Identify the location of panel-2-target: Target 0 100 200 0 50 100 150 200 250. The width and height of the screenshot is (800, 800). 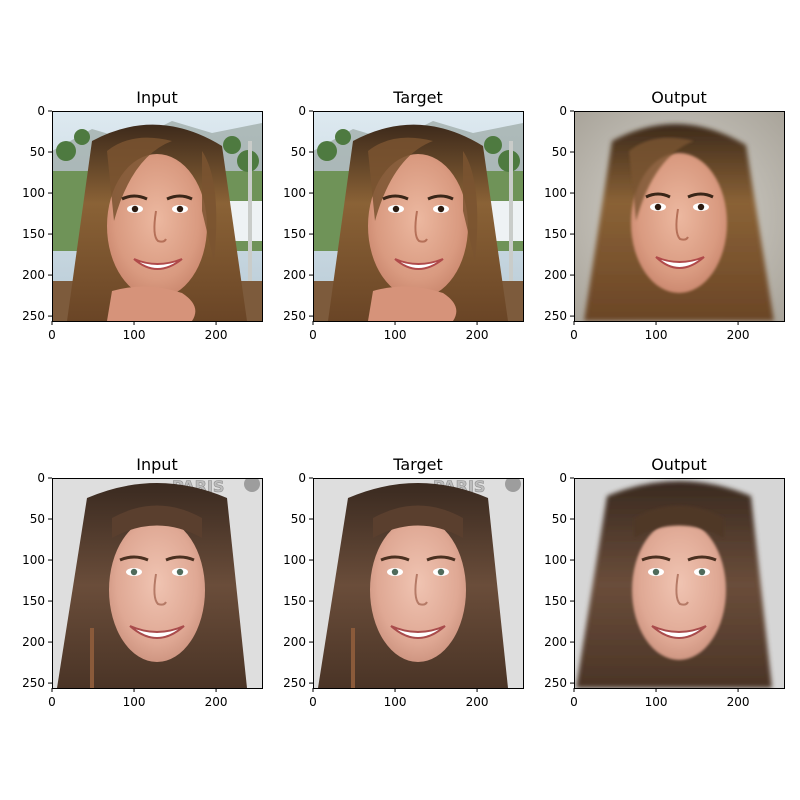
(403, 582).